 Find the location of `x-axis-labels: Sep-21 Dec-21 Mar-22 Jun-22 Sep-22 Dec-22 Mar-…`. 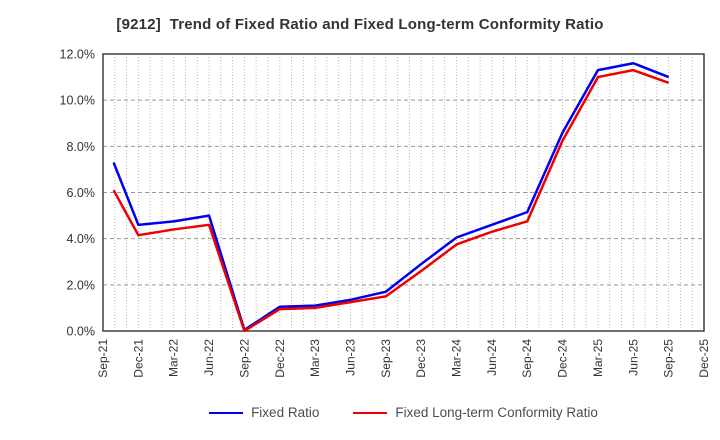

x-axis-labels: Sep-21 Dec-21 Mar-22 Jun-22 Sep-22 Dec-22 Mar-… is located at coordinates (403, 358).